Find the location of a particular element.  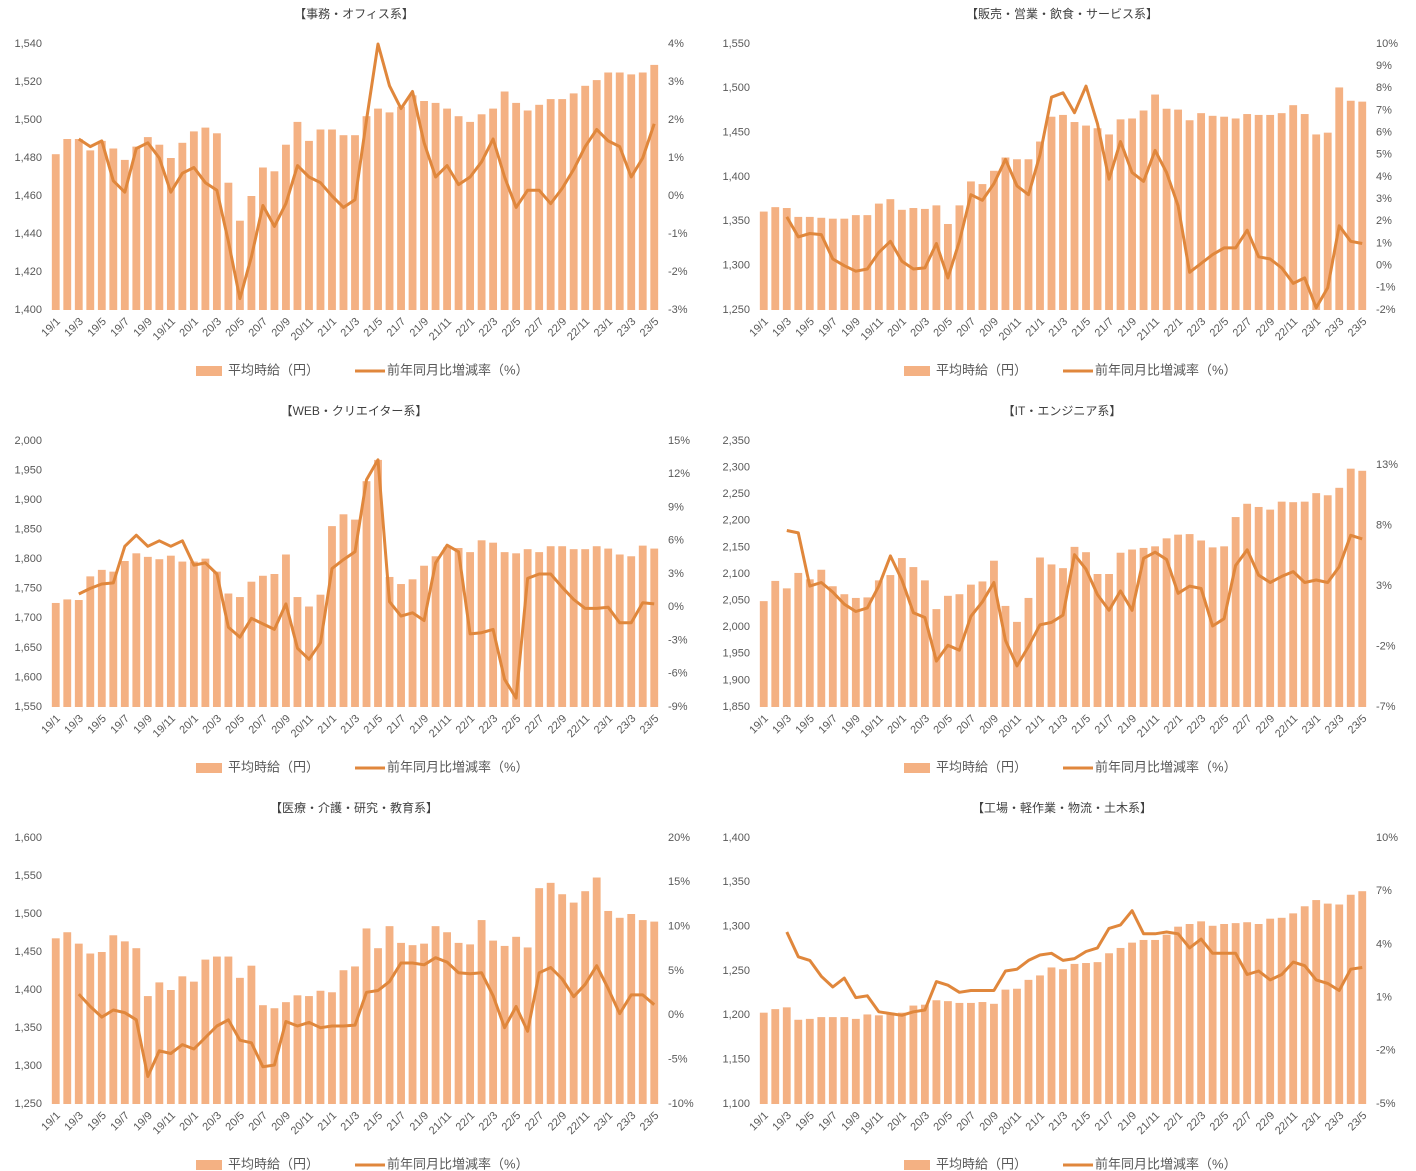

y-tick-label: 1,450 is located at coordinates (736, 133).